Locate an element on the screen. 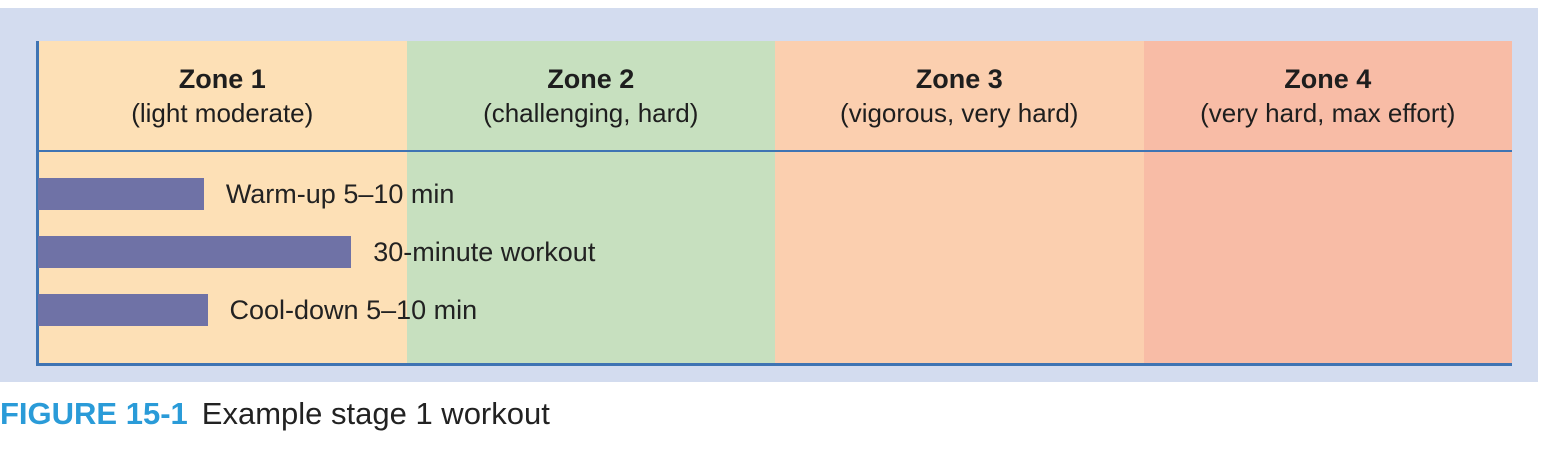  zone-header-1: Zone 1 (light moderate) is located at coordinates (222, 96).